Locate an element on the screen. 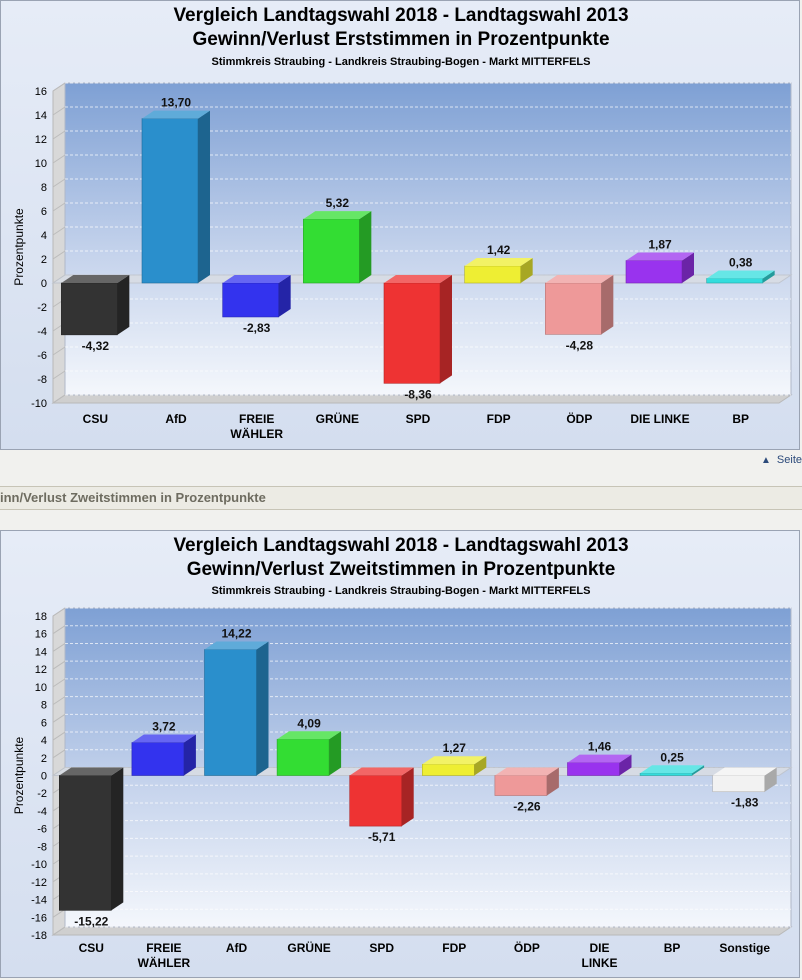 This screenshot has width=802, height=980. data-label: -15,22 is located at coordinates (91, 921).